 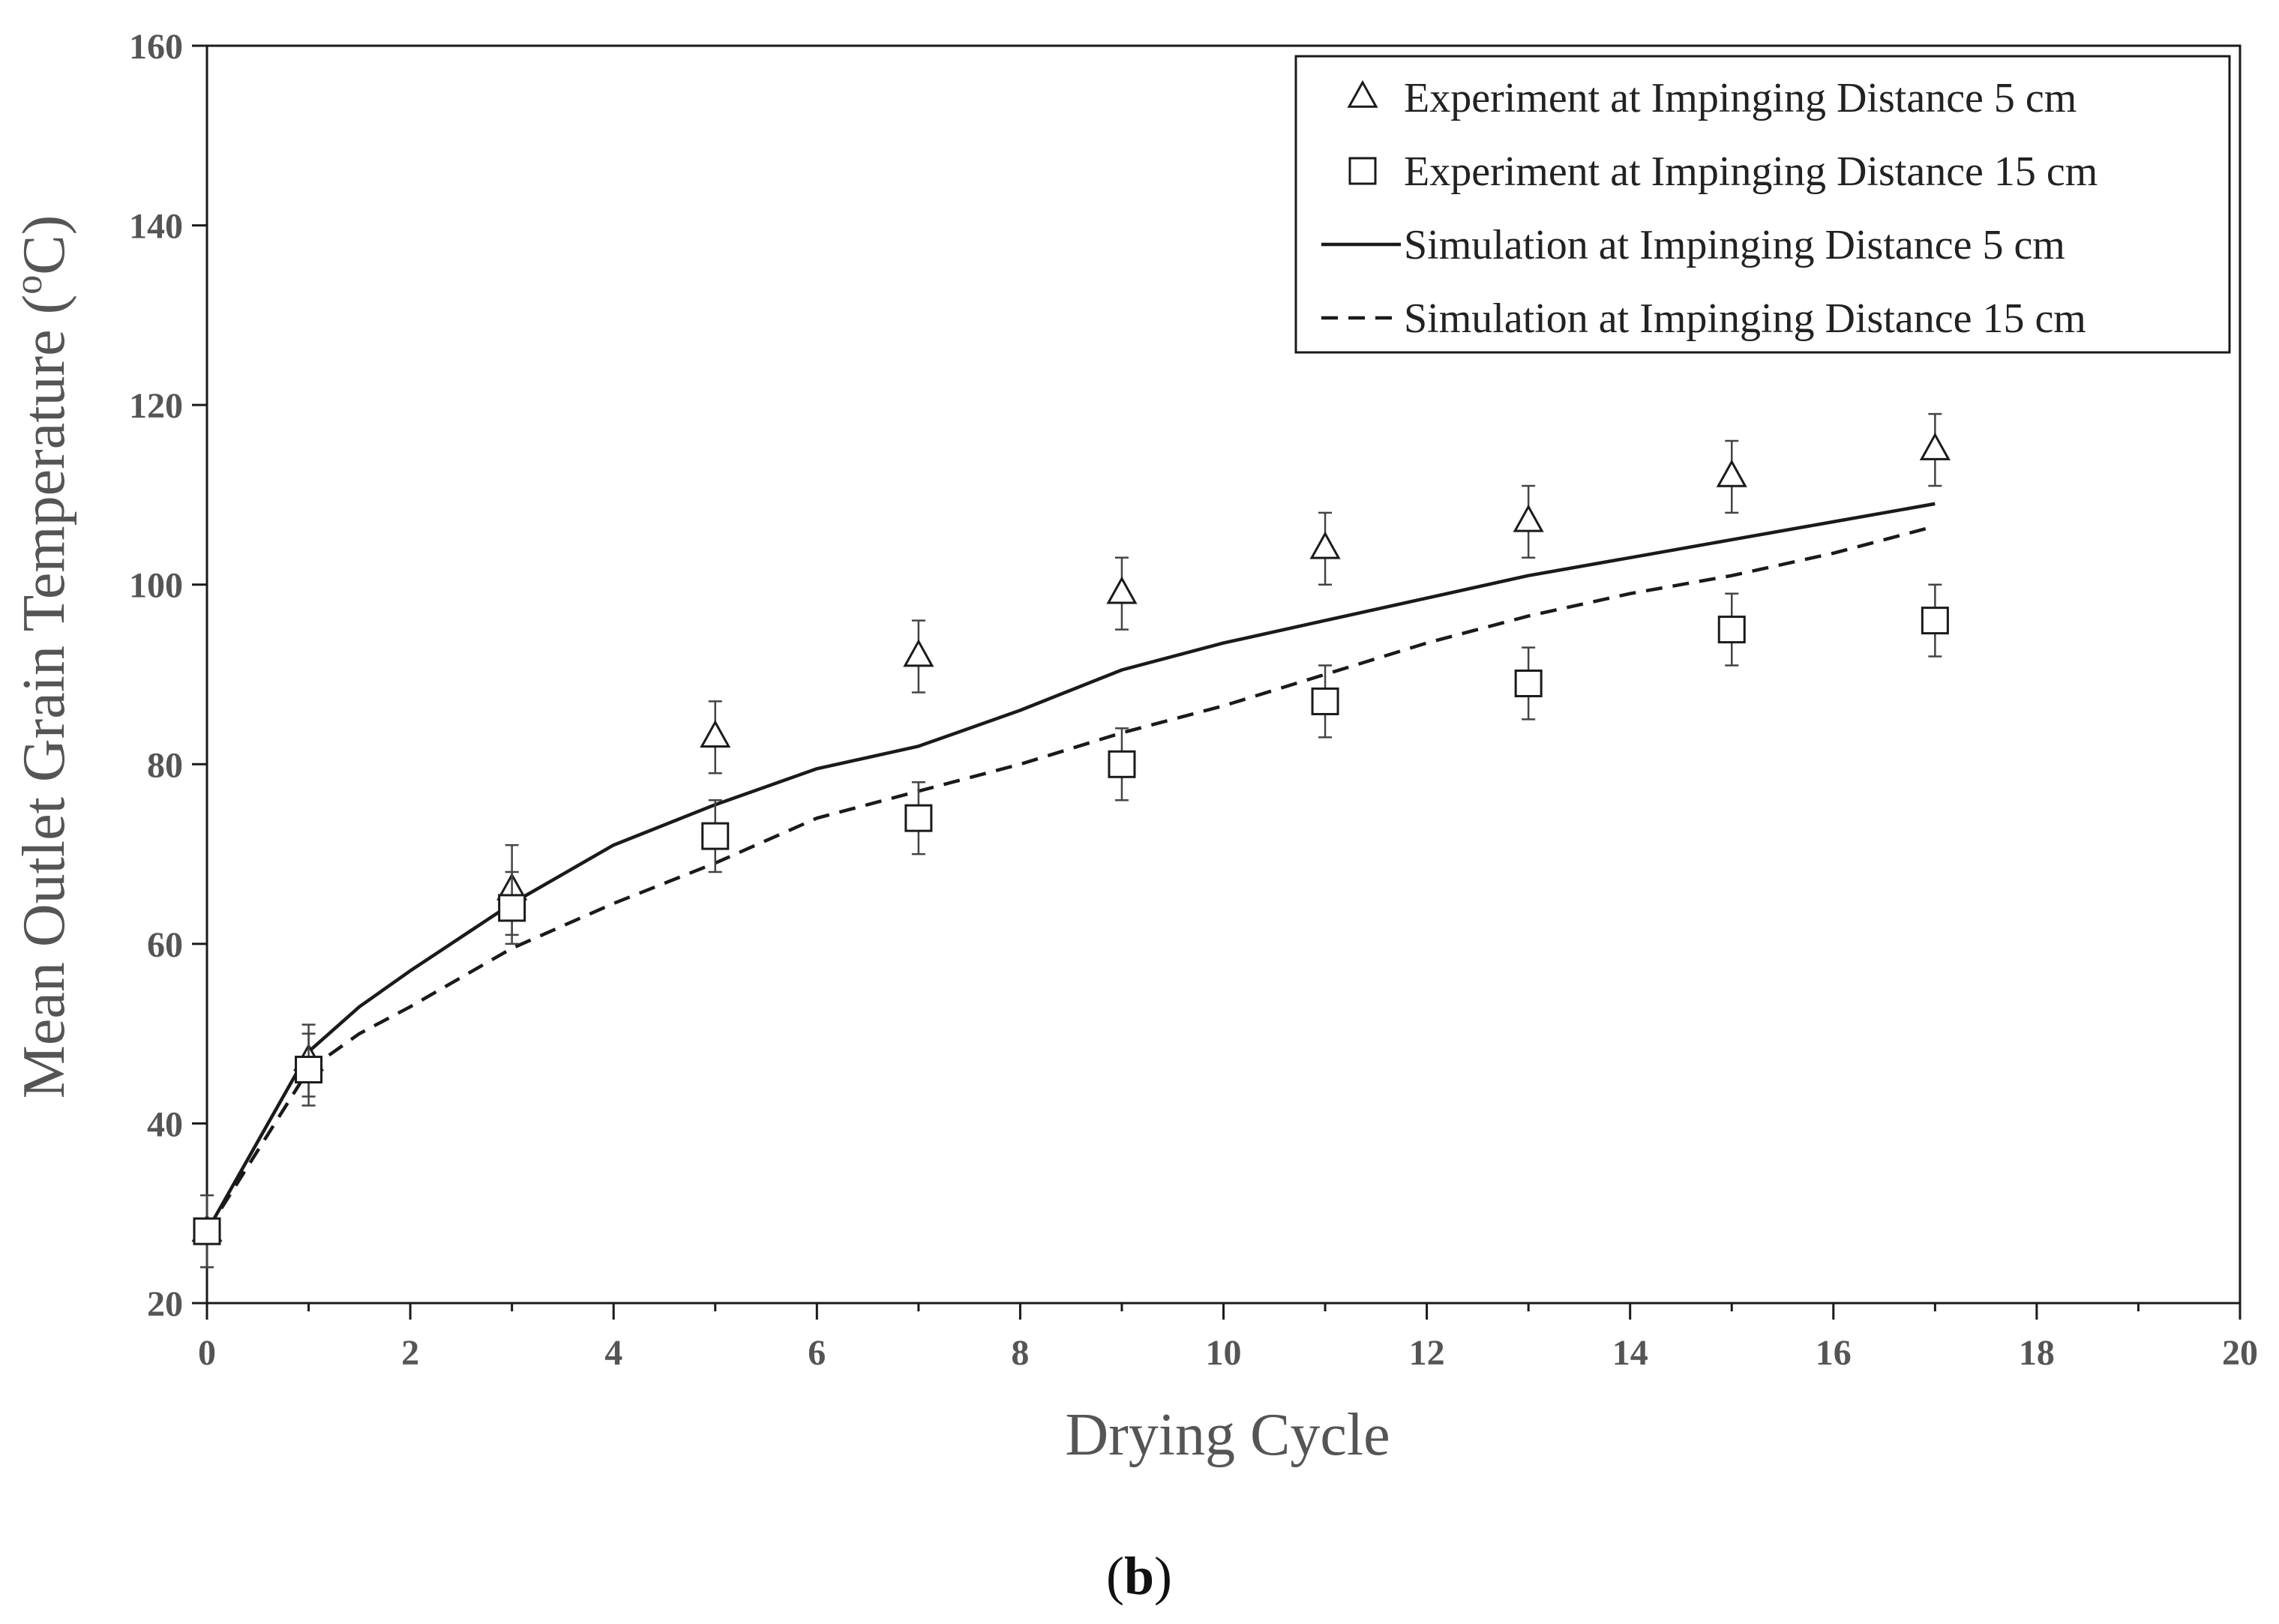 What do you see at coordinates (1020, 1353) in the screenshot?
I see `x-tick-label-8: 8` at bounding box center [1020, 1353].